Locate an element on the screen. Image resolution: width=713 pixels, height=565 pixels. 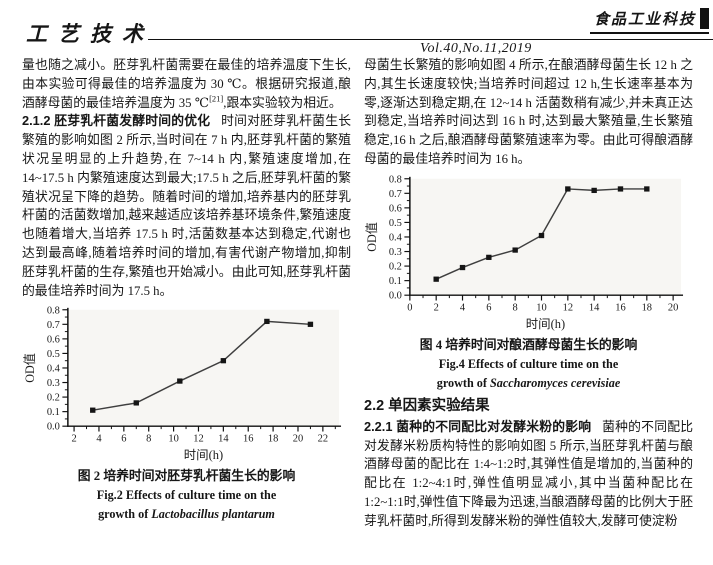
figure2-caption-zh: 图 2 培养时间对胚芽乳杆菌生长的影响 is located at coordinates (186, 476).